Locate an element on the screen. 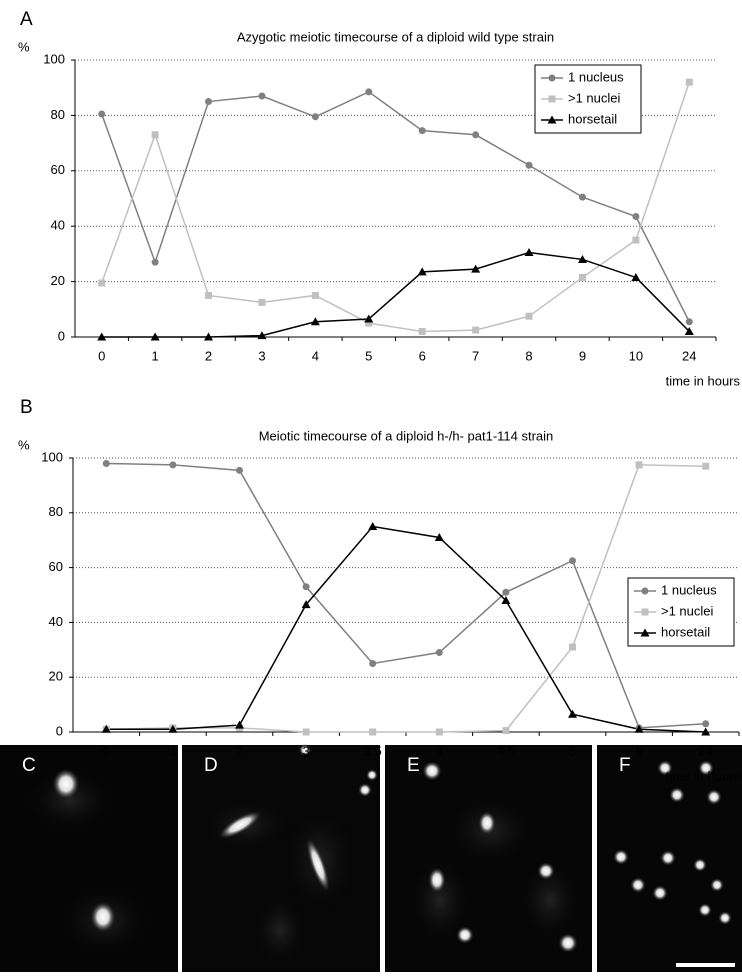  x-tick-label: 7 is located at coordinates (475, 355).